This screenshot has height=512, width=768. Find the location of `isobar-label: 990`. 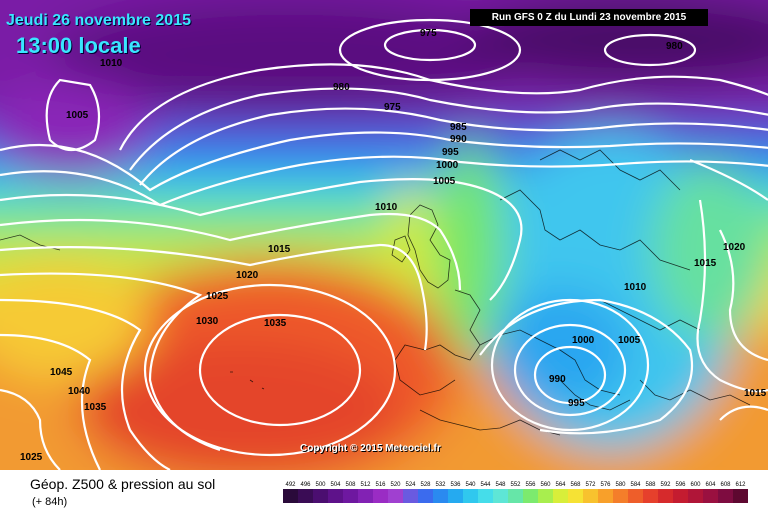

isobar-label: 990 is located at coordinates (557, 379).